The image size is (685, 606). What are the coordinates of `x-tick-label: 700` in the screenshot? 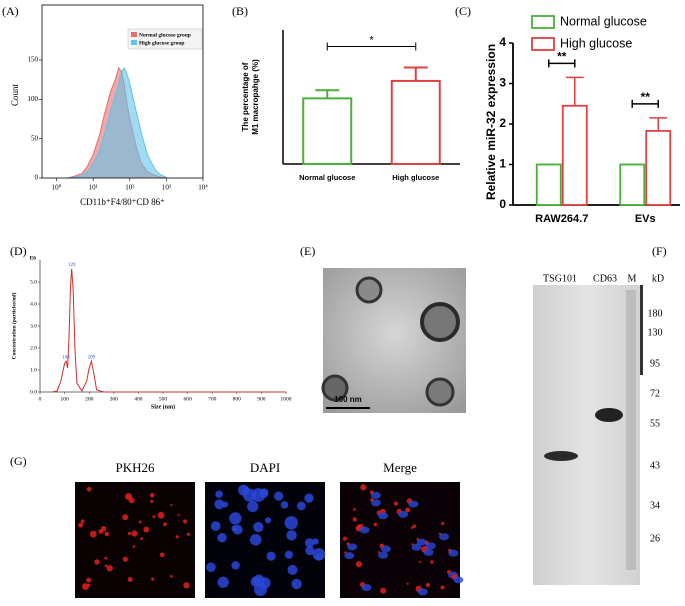 It's located at (212, 399).